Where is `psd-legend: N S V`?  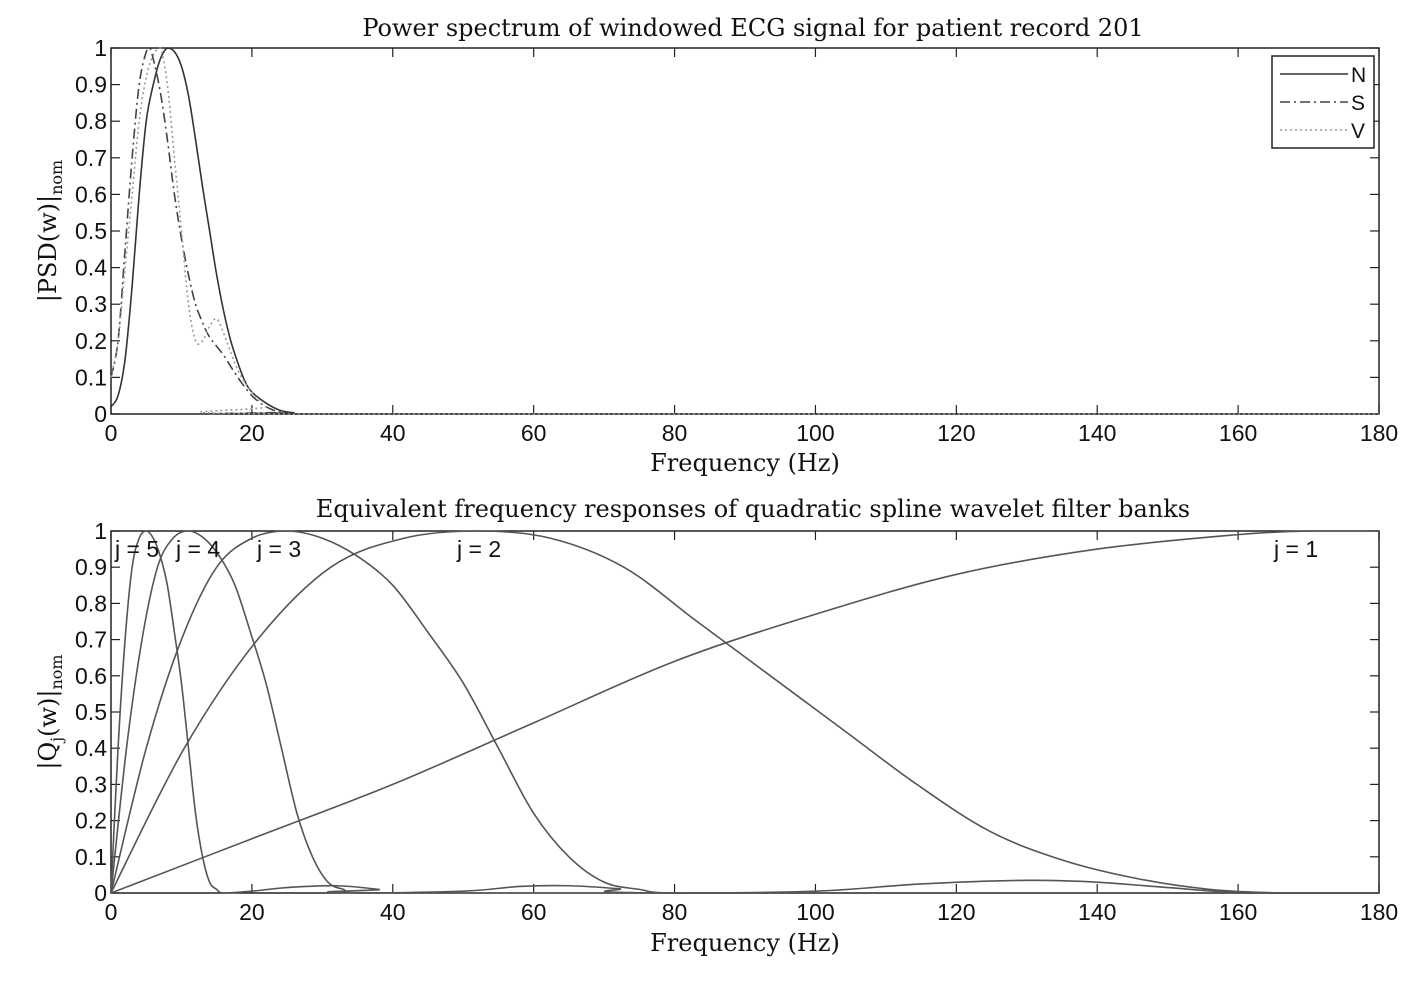 psd-legend: N S V is located at coordinates (1323, 102).